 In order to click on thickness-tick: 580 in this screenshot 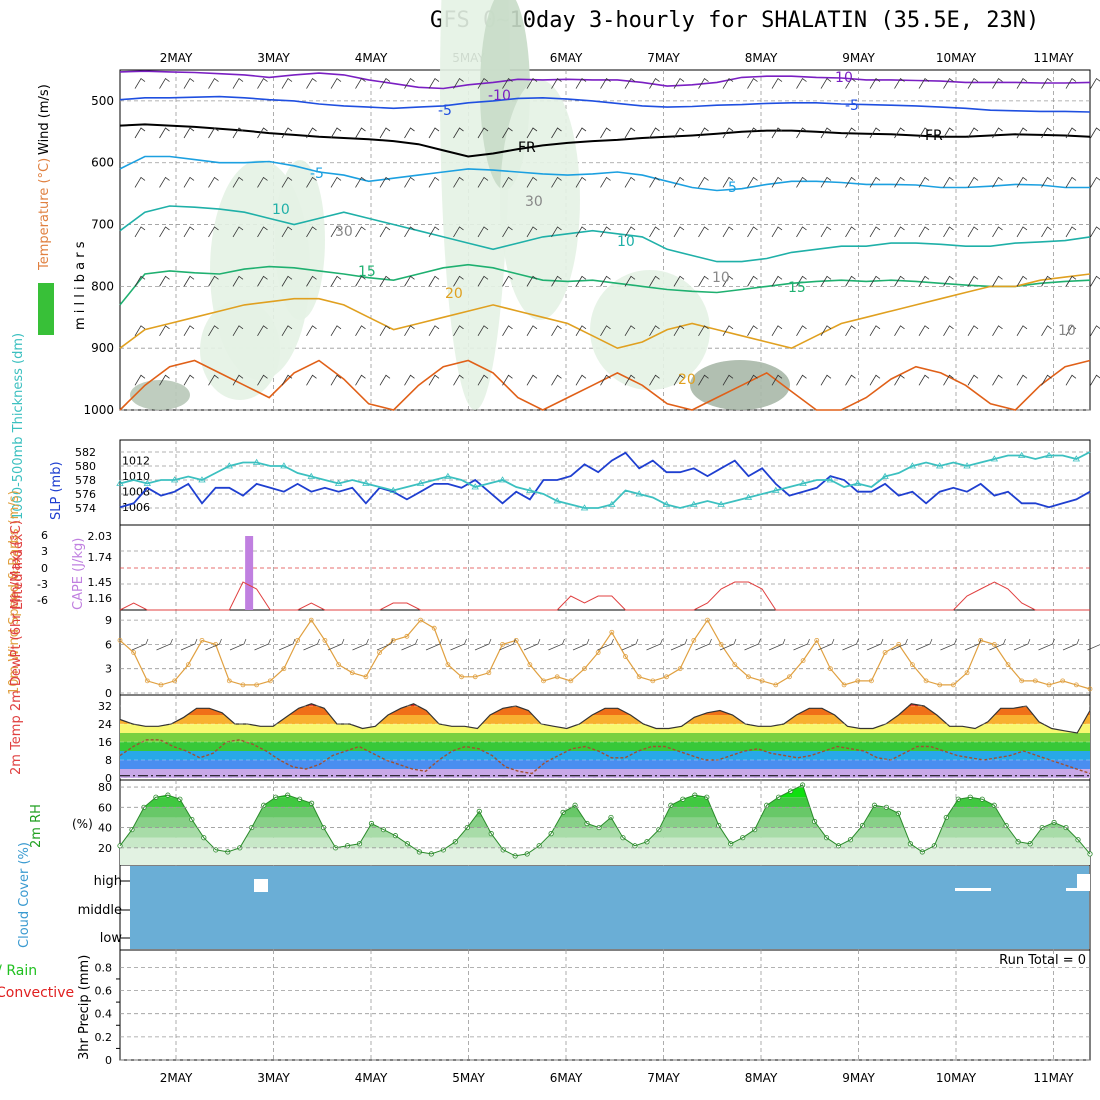, I will do `click(85, 466)`.